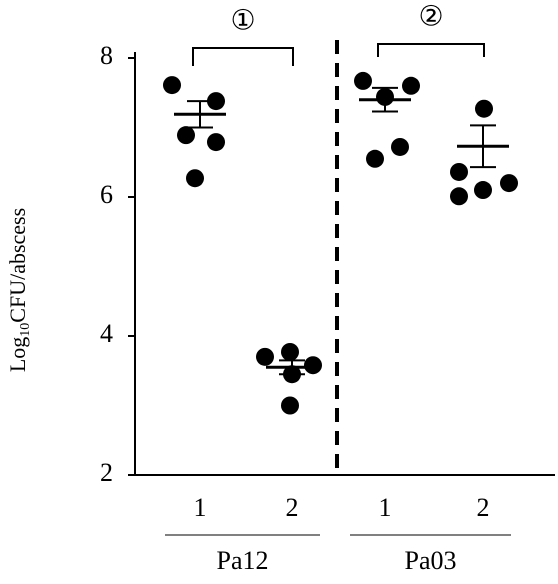  Describe the element at coordinates (106, 333) in the screenshot. I see `y-tick-label: 4` at that location.